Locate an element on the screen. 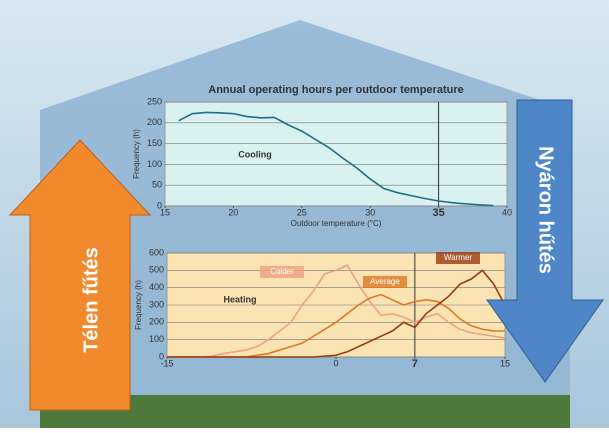  y-tick-label: 400 is located at coordinates (156, 287).